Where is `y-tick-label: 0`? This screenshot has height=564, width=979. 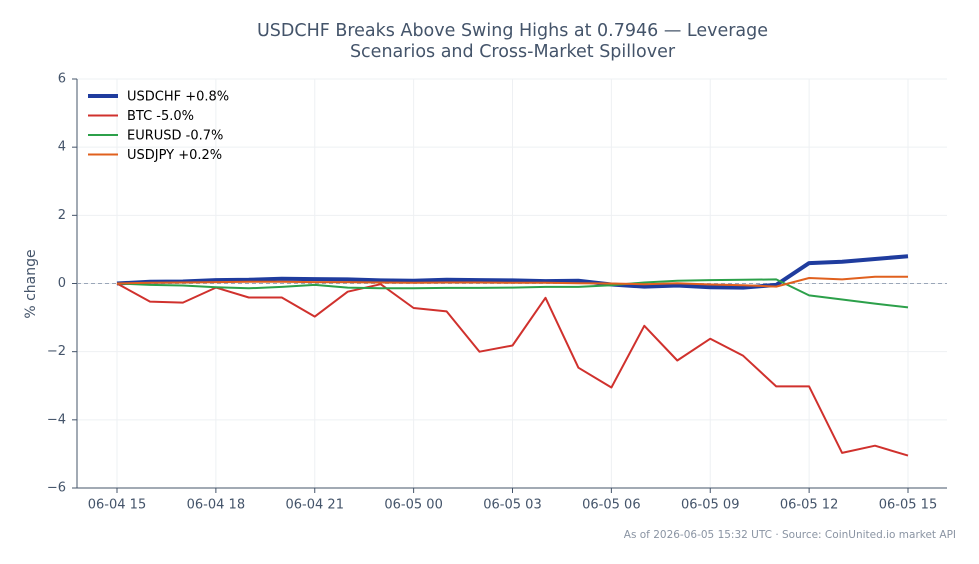 y-tick-label: 0 is located at coordinates (62, 283).